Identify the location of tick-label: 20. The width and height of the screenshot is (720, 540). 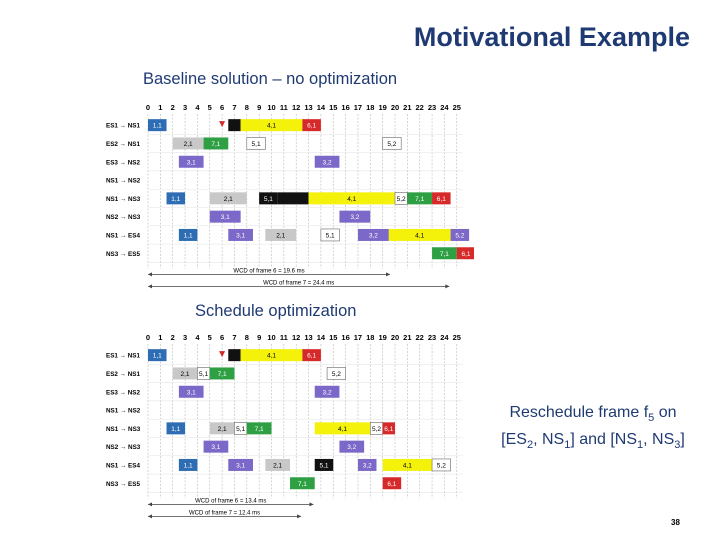
(395, 107).